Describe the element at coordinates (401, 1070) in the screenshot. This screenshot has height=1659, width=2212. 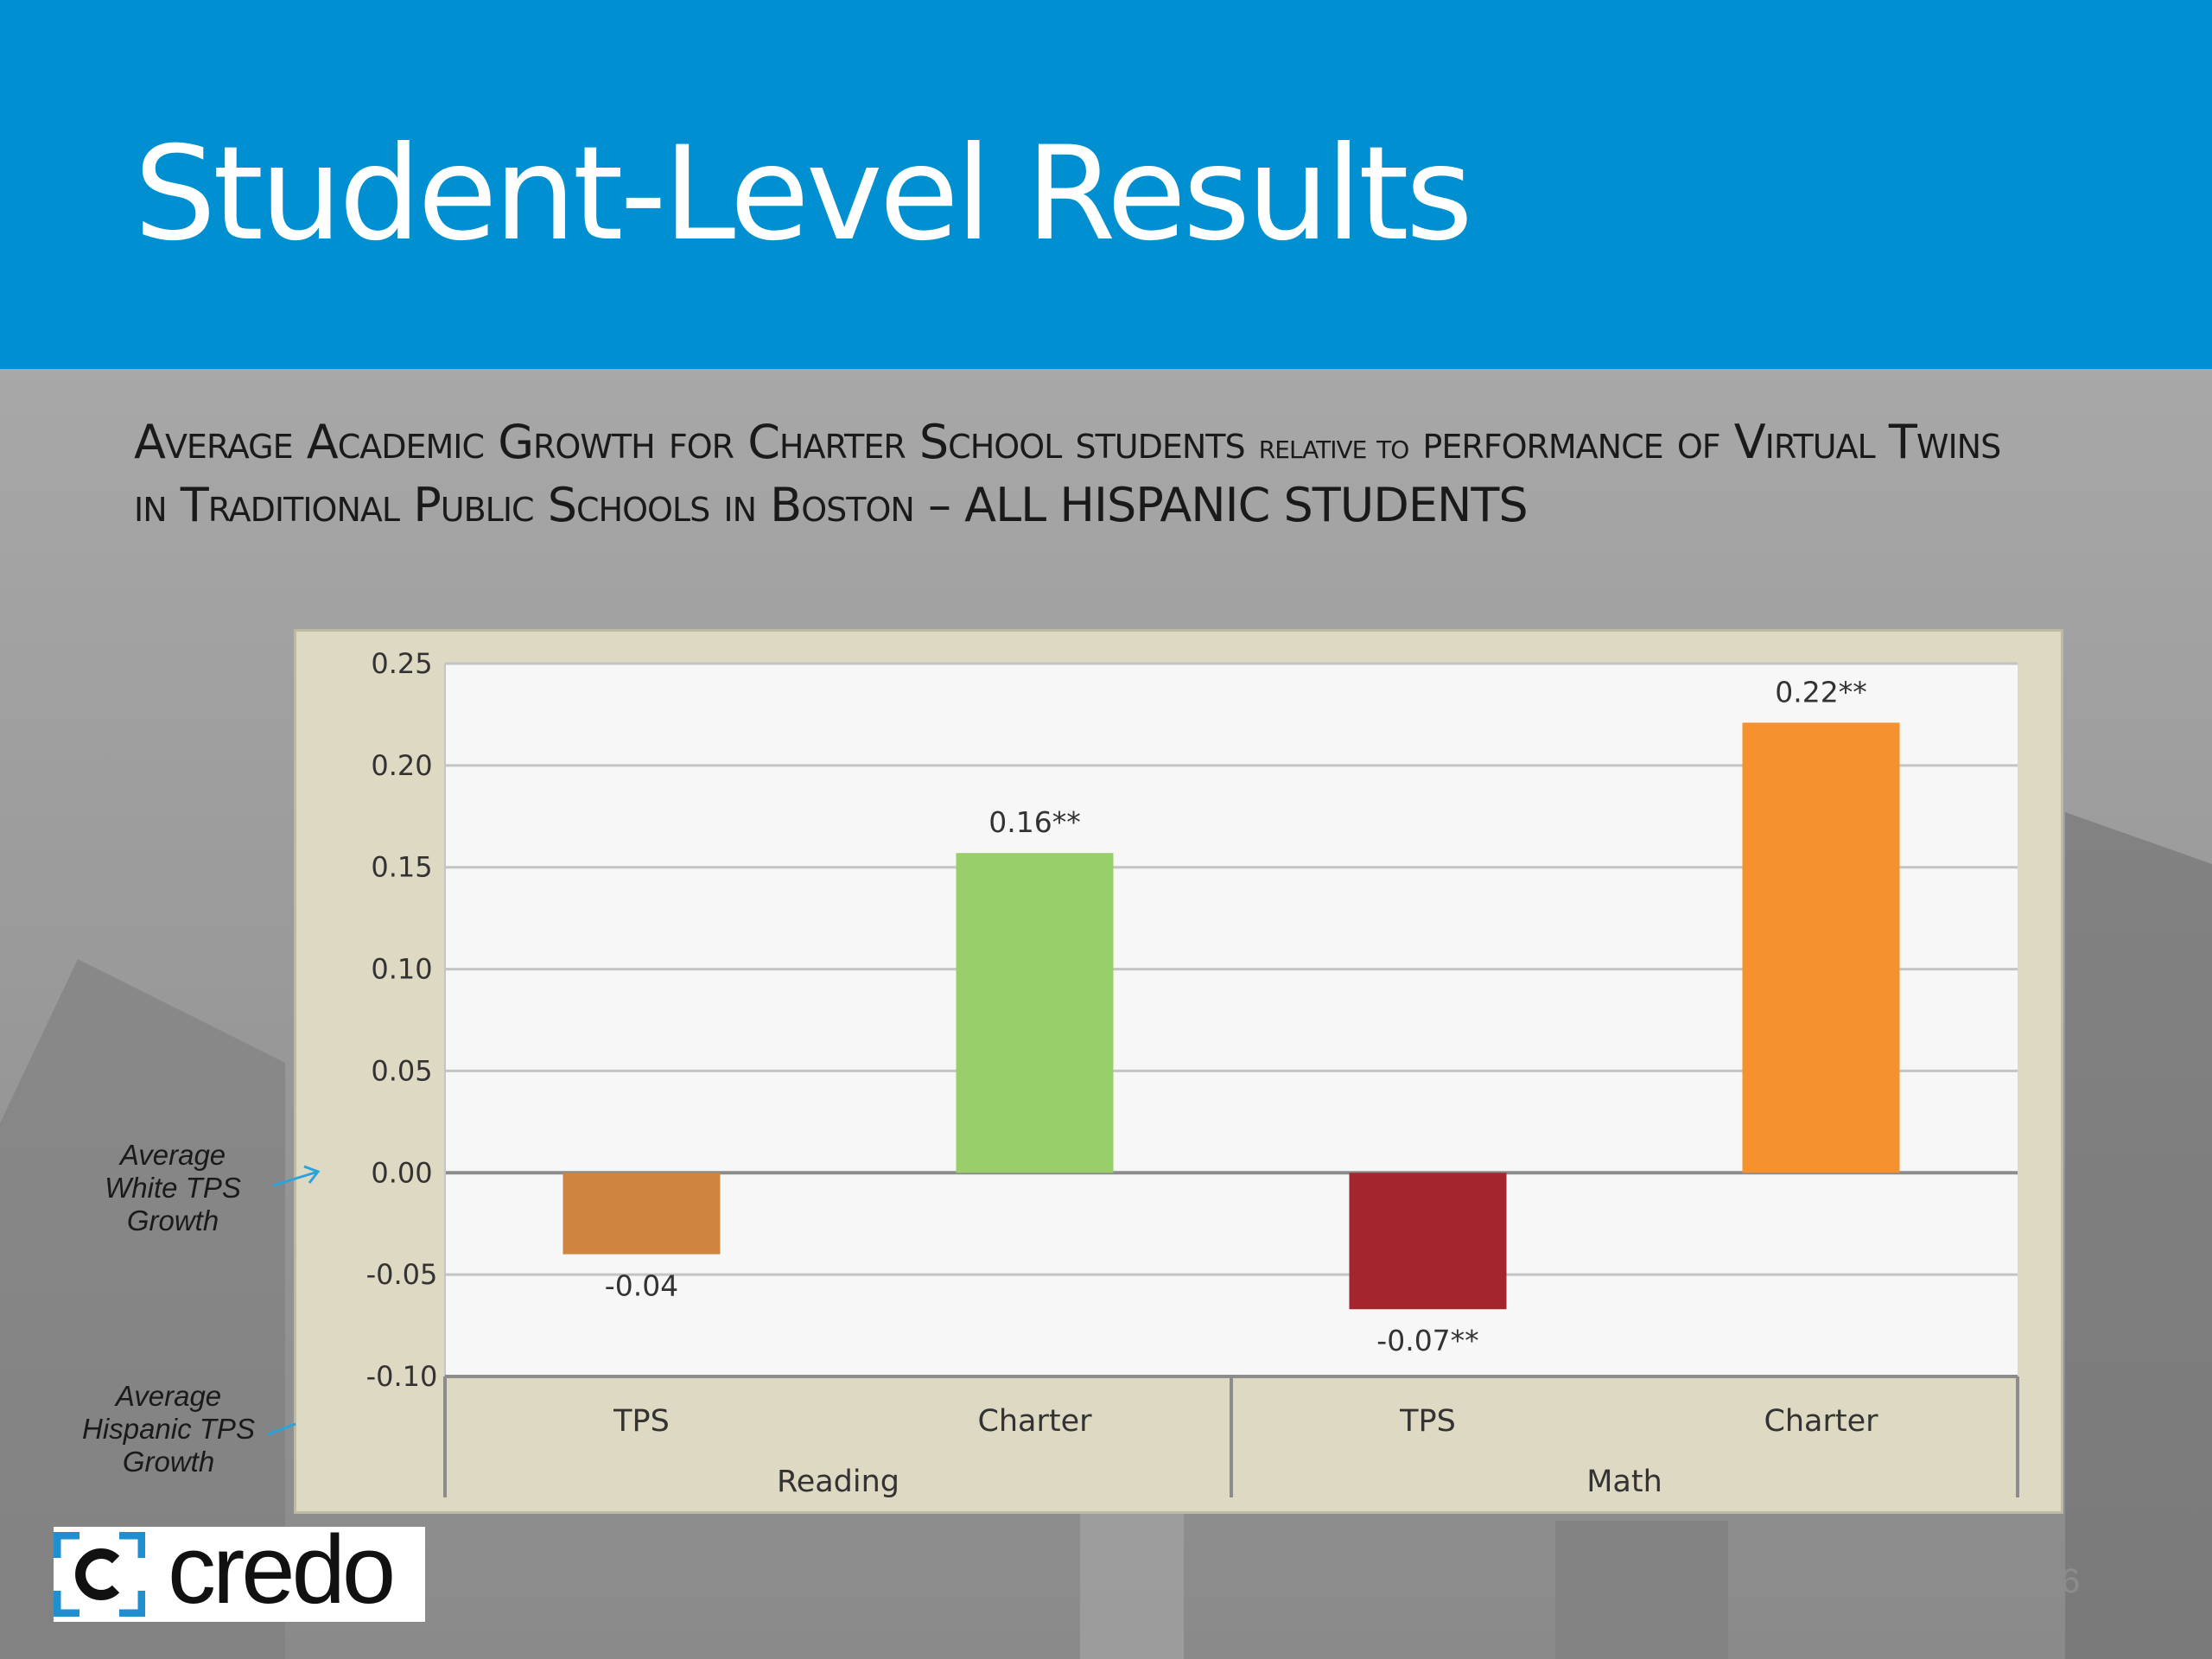
I see `y-tick-label: 0.05` at that location.